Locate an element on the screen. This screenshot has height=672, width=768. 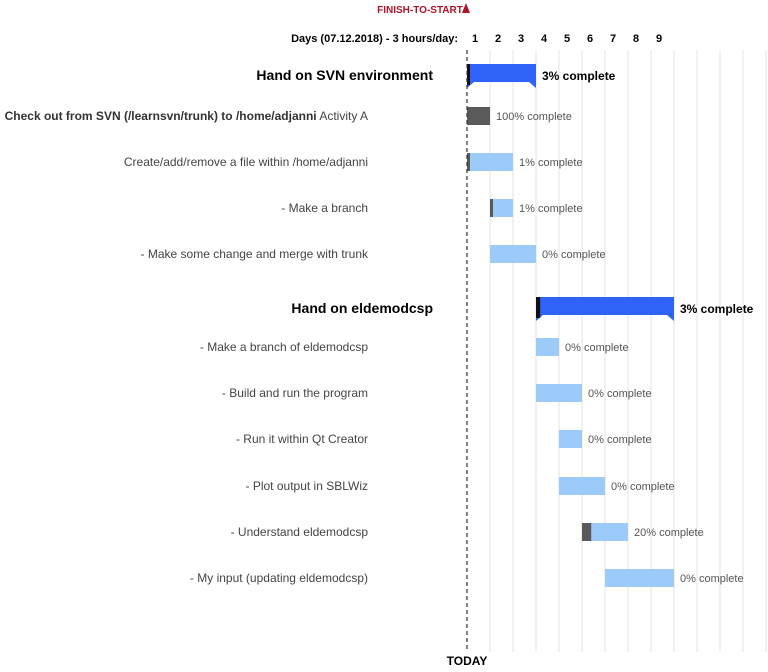
tick-label: 9 is located at coordinates (659, 39).